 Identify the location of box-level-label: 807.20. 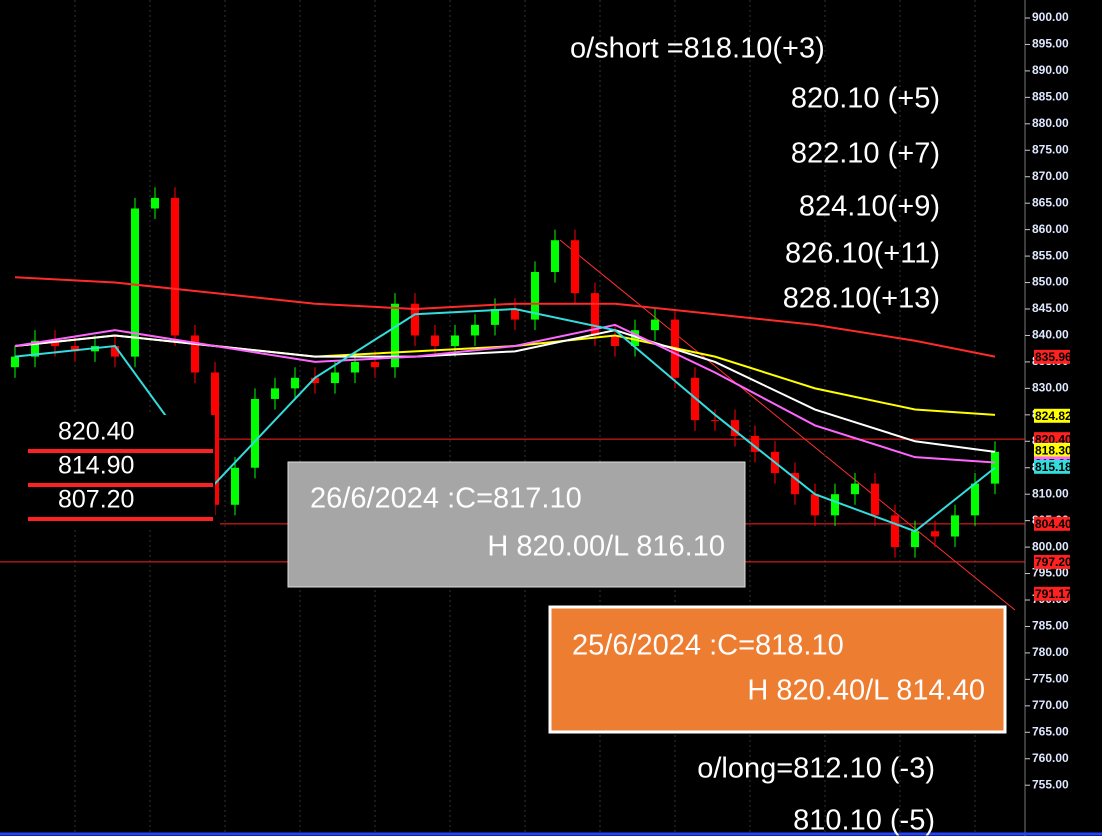
(96, 500).